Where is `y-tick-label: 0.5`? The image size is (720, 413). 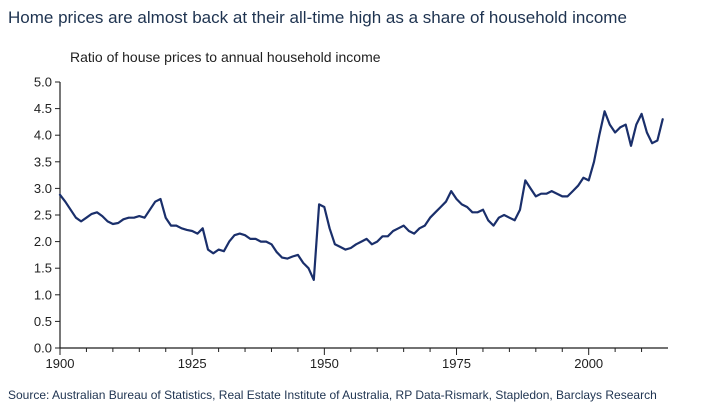 y-tick-label: 0.5 is located at coordinates (43, 321).